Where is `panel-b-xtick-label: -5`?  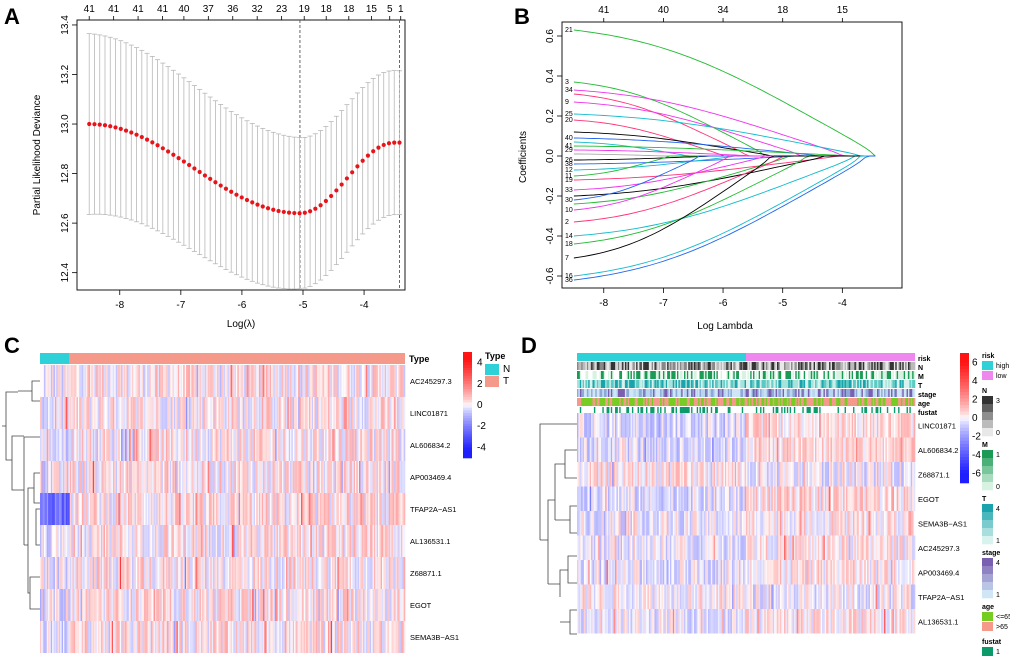 panel-b-xtick-label: -5 is located at coordinates (782, 303).